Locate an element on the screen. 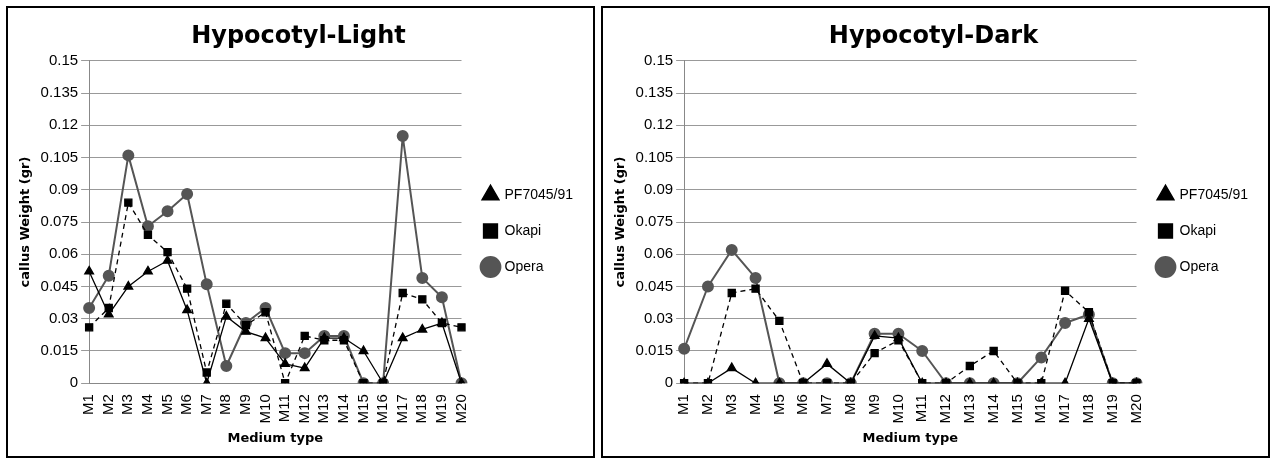 The image size is (1277, 468). chart-title: Hypocotyl-Light is located at coordinates (298, 34).